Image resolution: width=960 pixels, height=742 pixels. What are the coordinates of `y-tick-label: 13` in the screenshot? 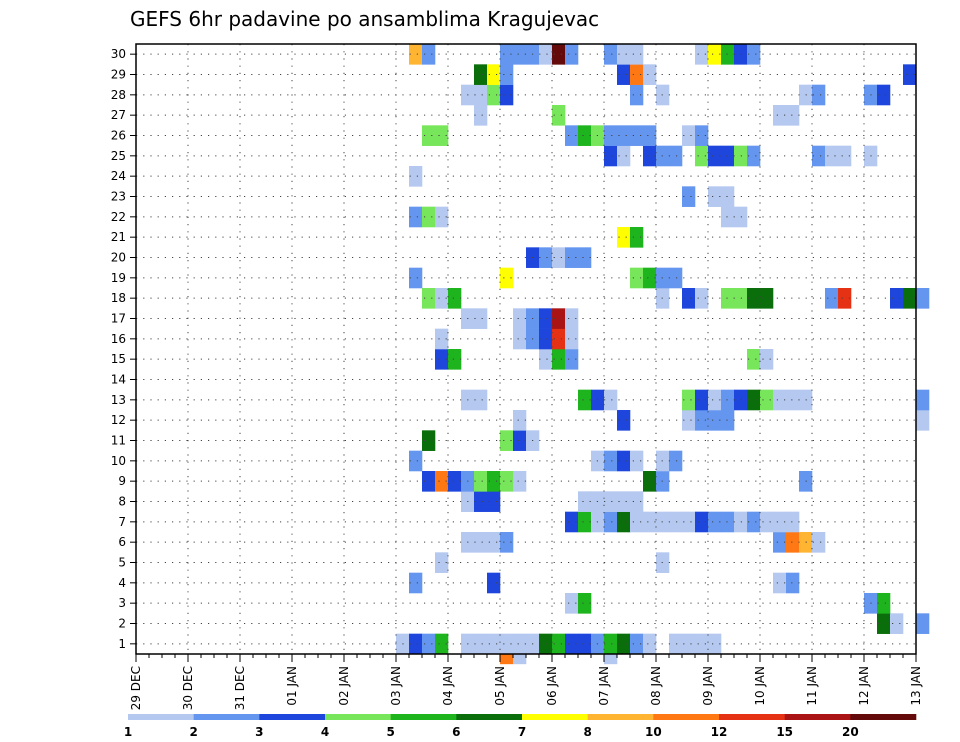 It's located at (118, 400).